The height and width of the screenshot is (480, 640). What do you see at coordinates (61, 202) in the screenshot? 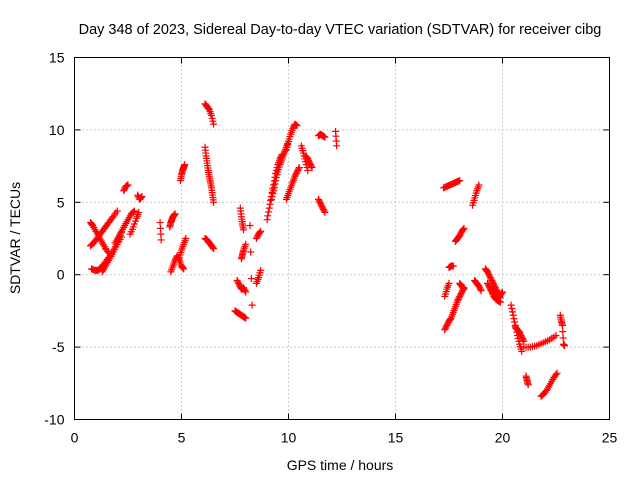
I see `y-tick-label: 5` at bounding box center [61, 202].